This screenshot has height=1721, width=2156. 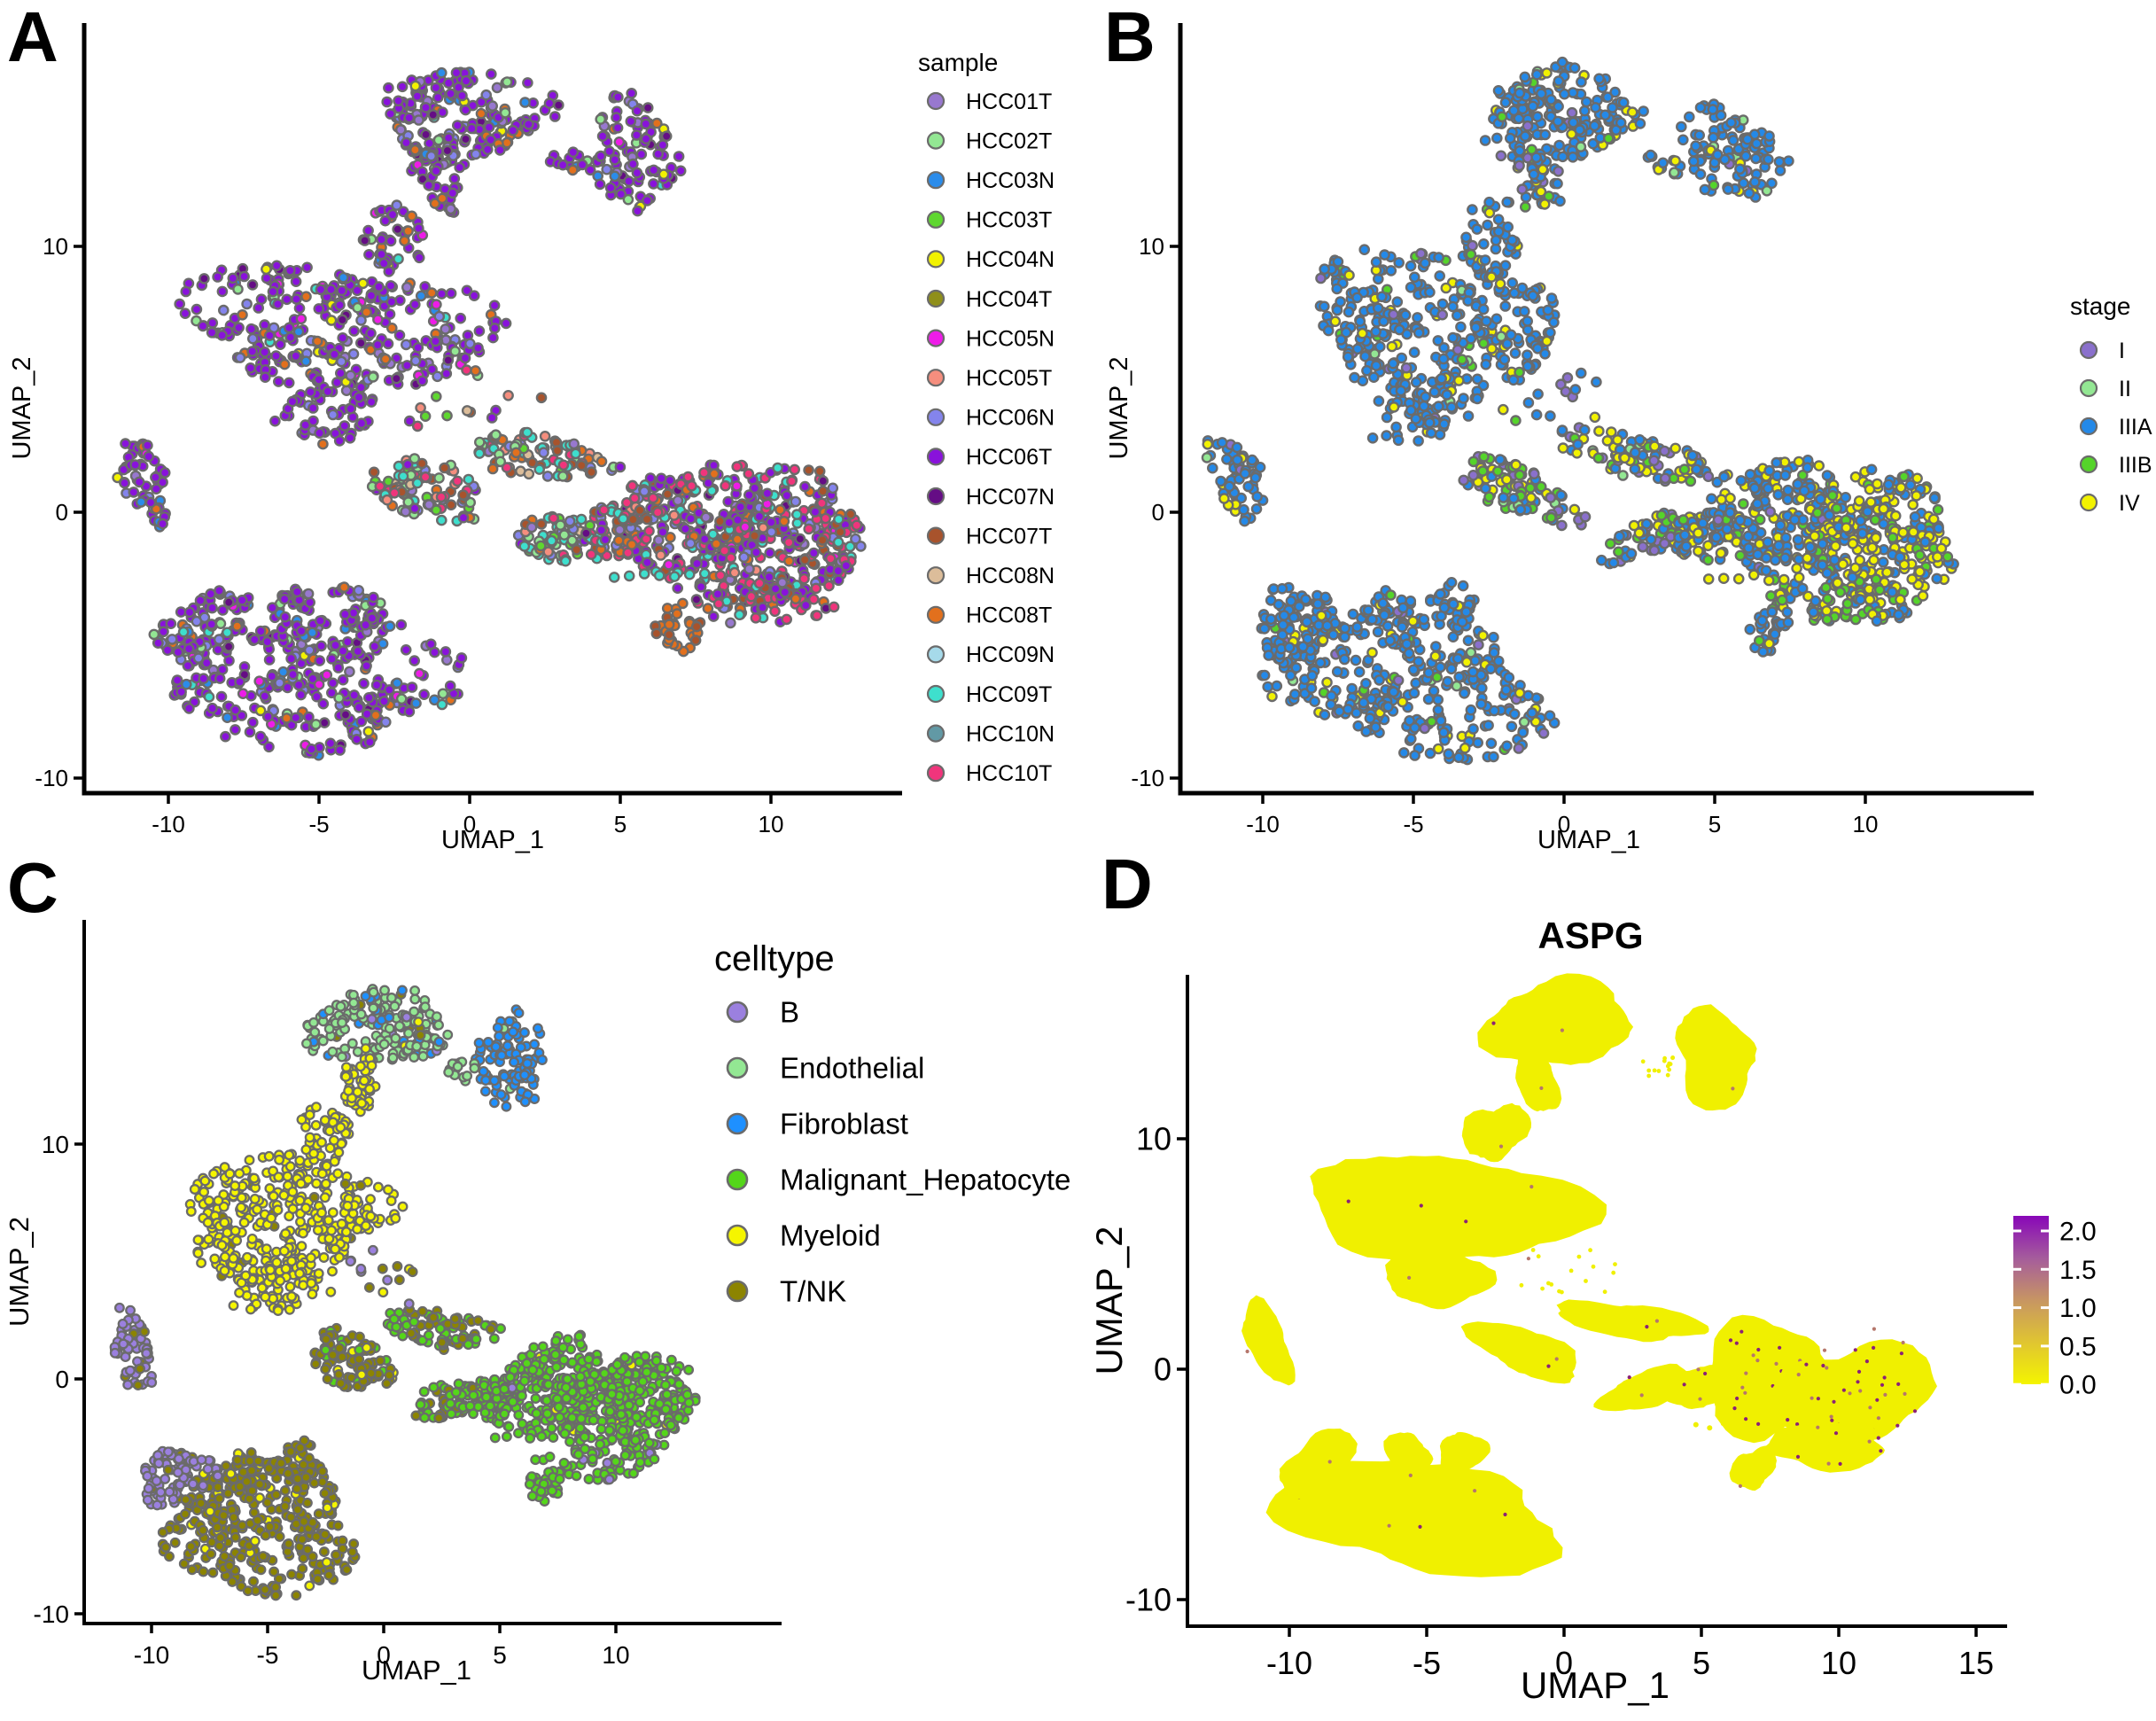 What do you see at coordinates (1010, 498) in the screenshot?
I see `legend-item-label: HCC07N` at bounding box center [1010, 498].